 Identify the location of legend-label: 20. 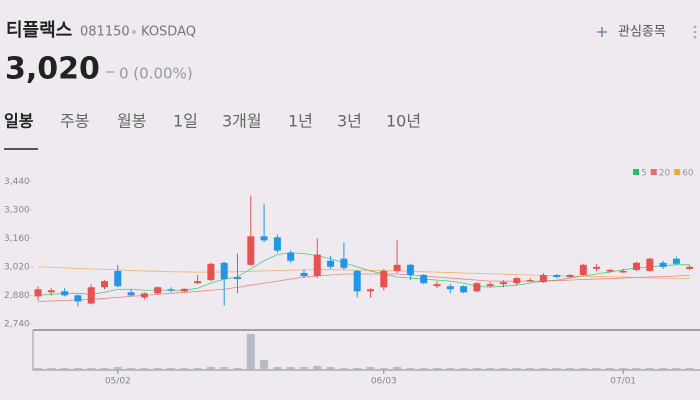
(665, 174).